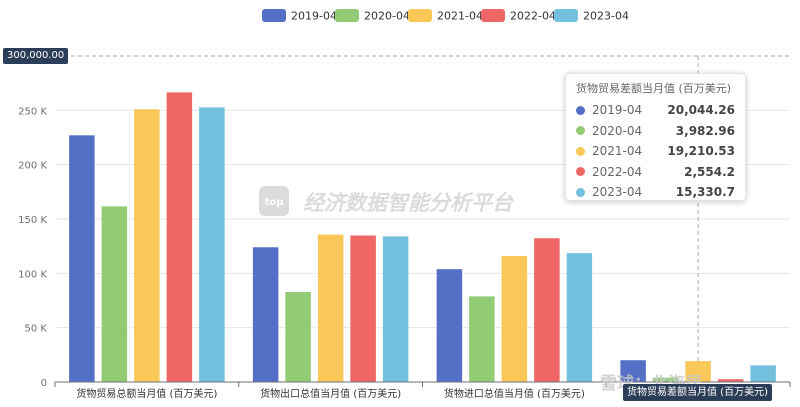 The image size is (800, 407). I want to click on tooltip-value: 19,210.53, so click(701, 151).